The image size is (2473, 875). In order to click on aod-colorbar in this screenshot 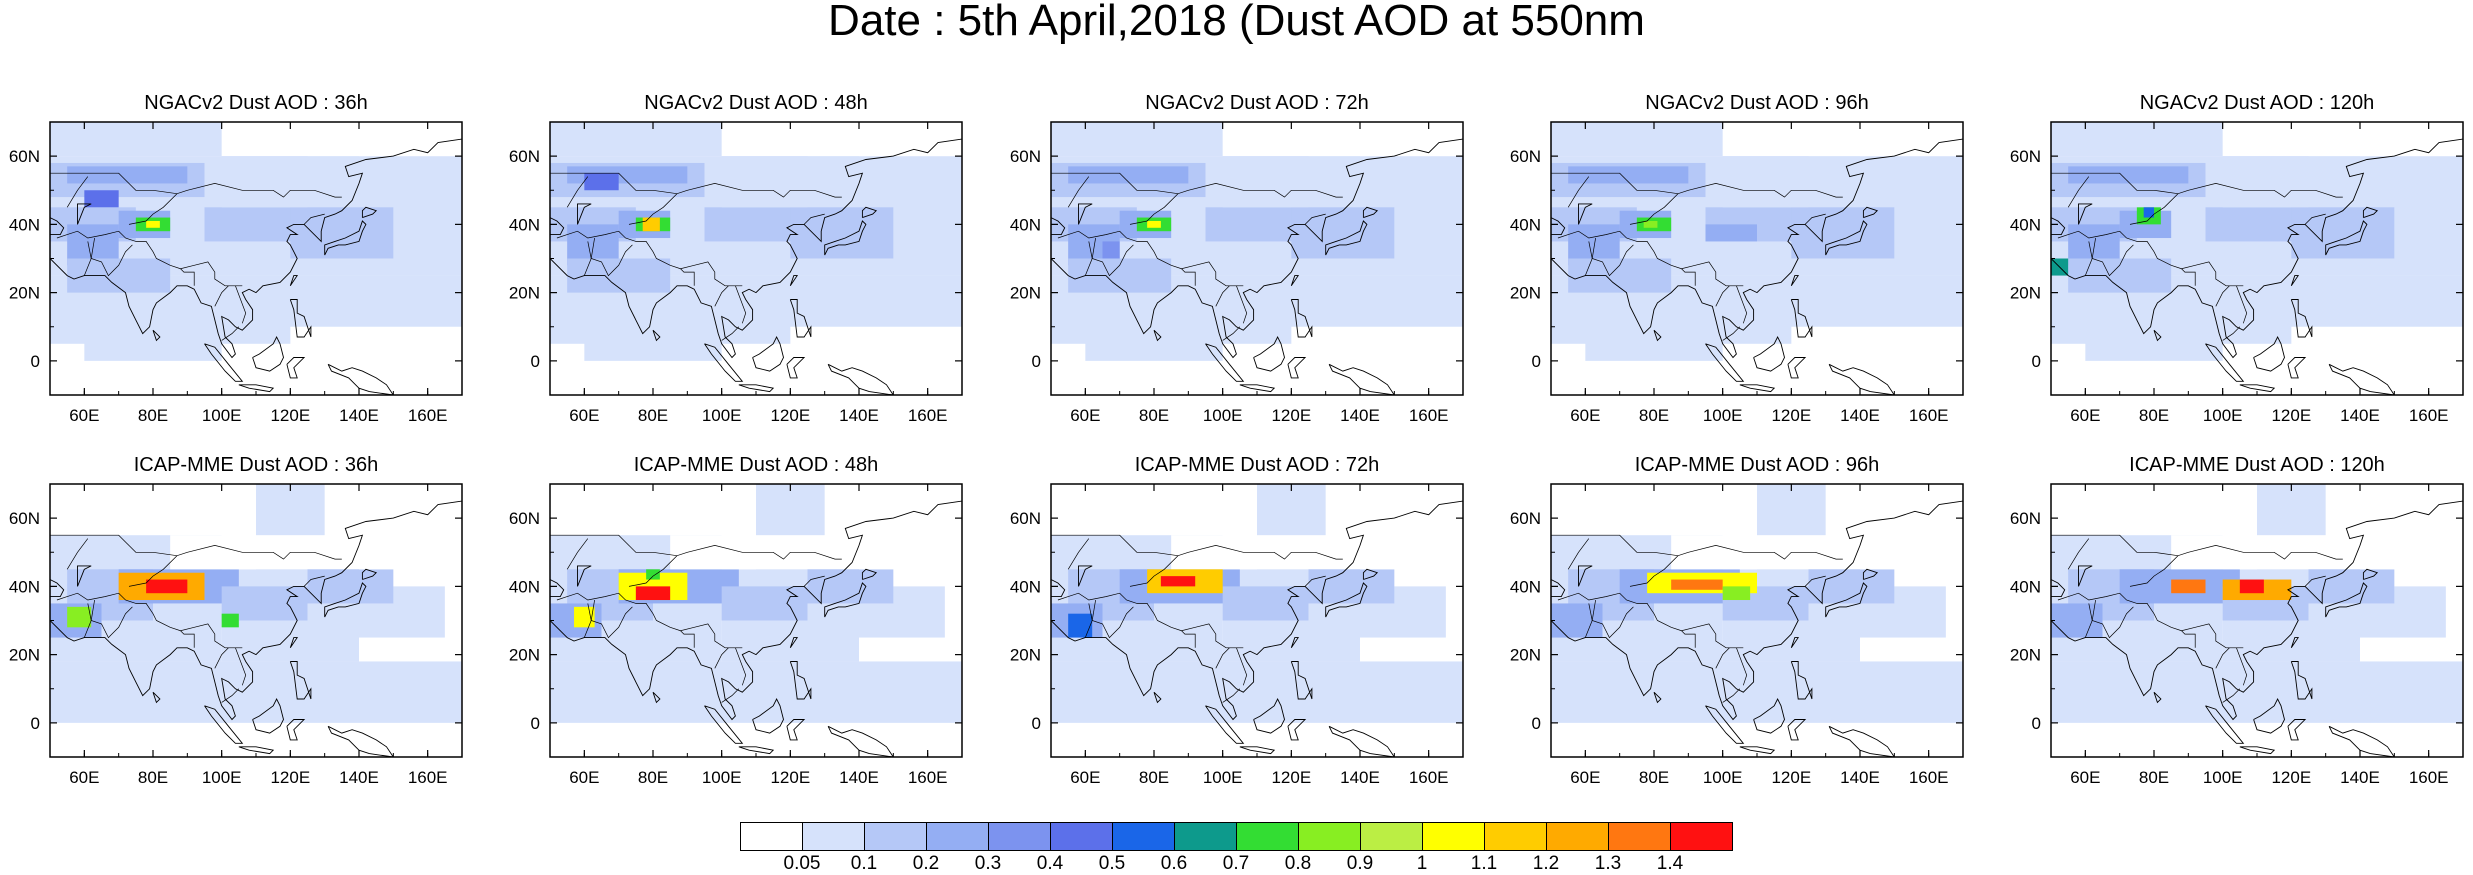, I will do `click(1236, 836)`.